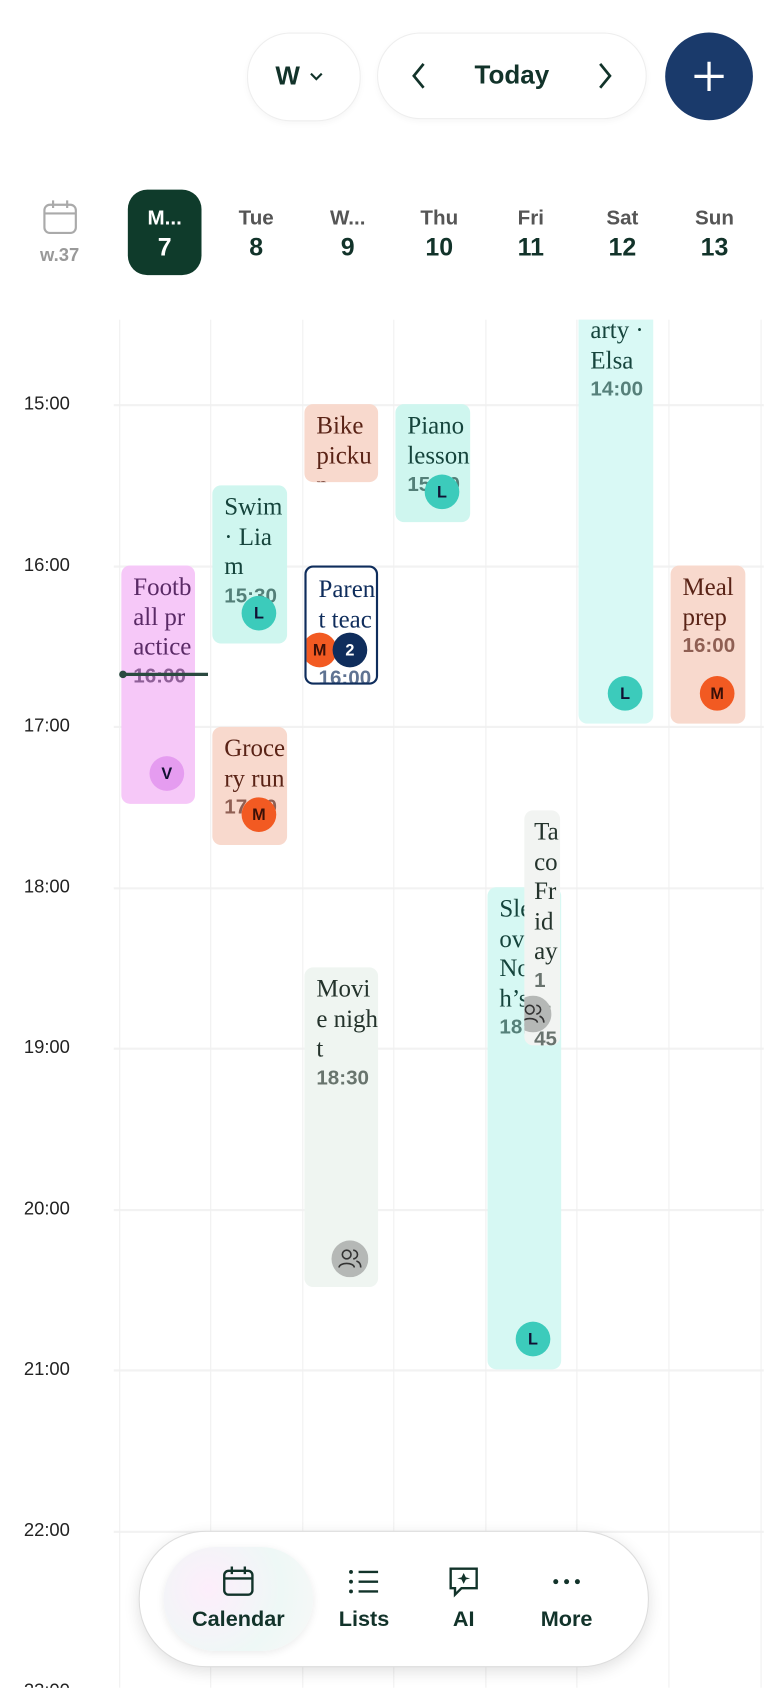 The image size is (780, 1688). I want to click on event: Taco Friday17:45, so click(542, 928).